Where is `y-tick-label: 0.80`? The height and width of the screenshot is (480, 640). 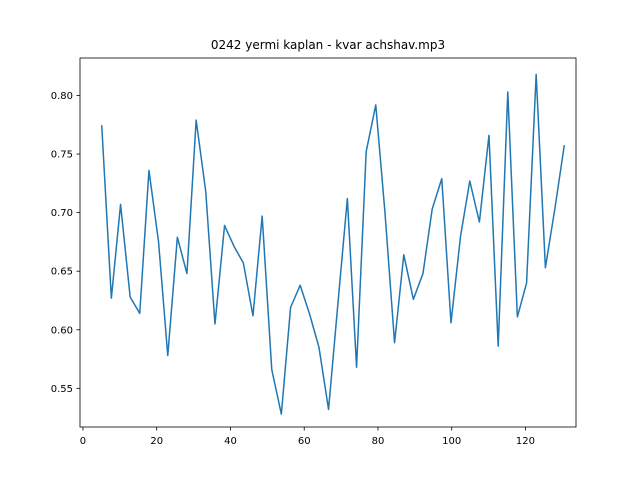
y-tick-label: 0.80 is located at coordinates (62, 96).